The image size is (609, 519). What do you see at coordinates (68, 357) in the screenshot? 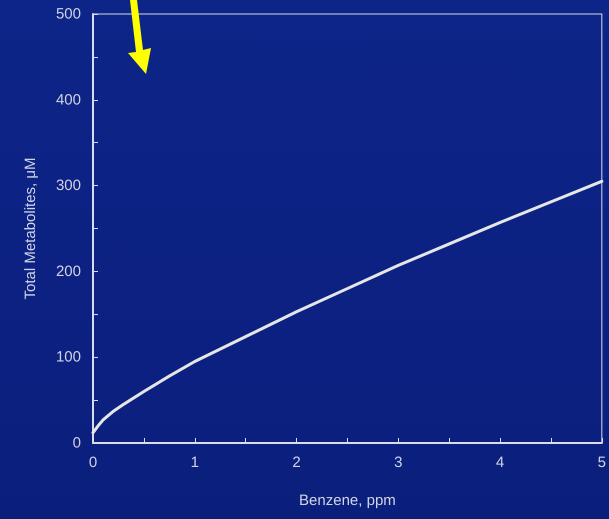
I see `y-tick-label: 100` at bounding box center [68, 357].